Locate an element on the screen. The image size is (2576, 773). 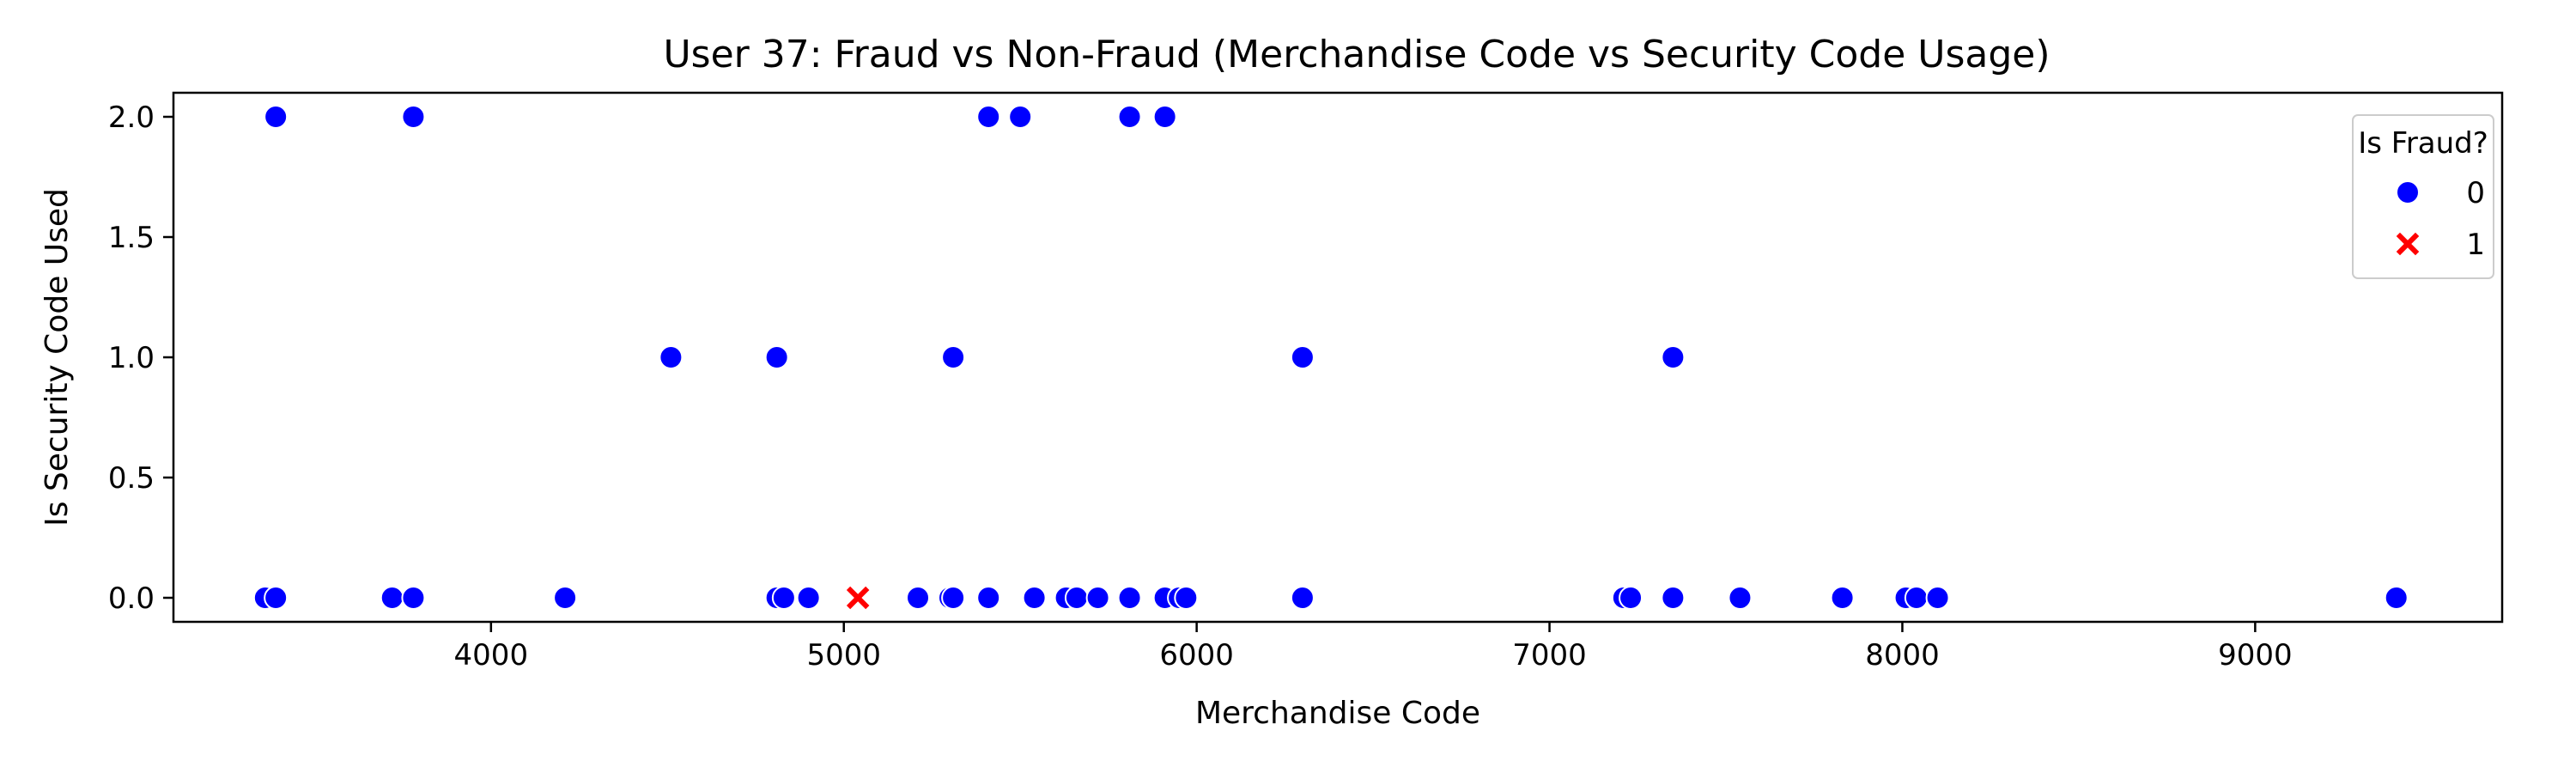
legend-label: 0 is located at coordinates (2475, 193).